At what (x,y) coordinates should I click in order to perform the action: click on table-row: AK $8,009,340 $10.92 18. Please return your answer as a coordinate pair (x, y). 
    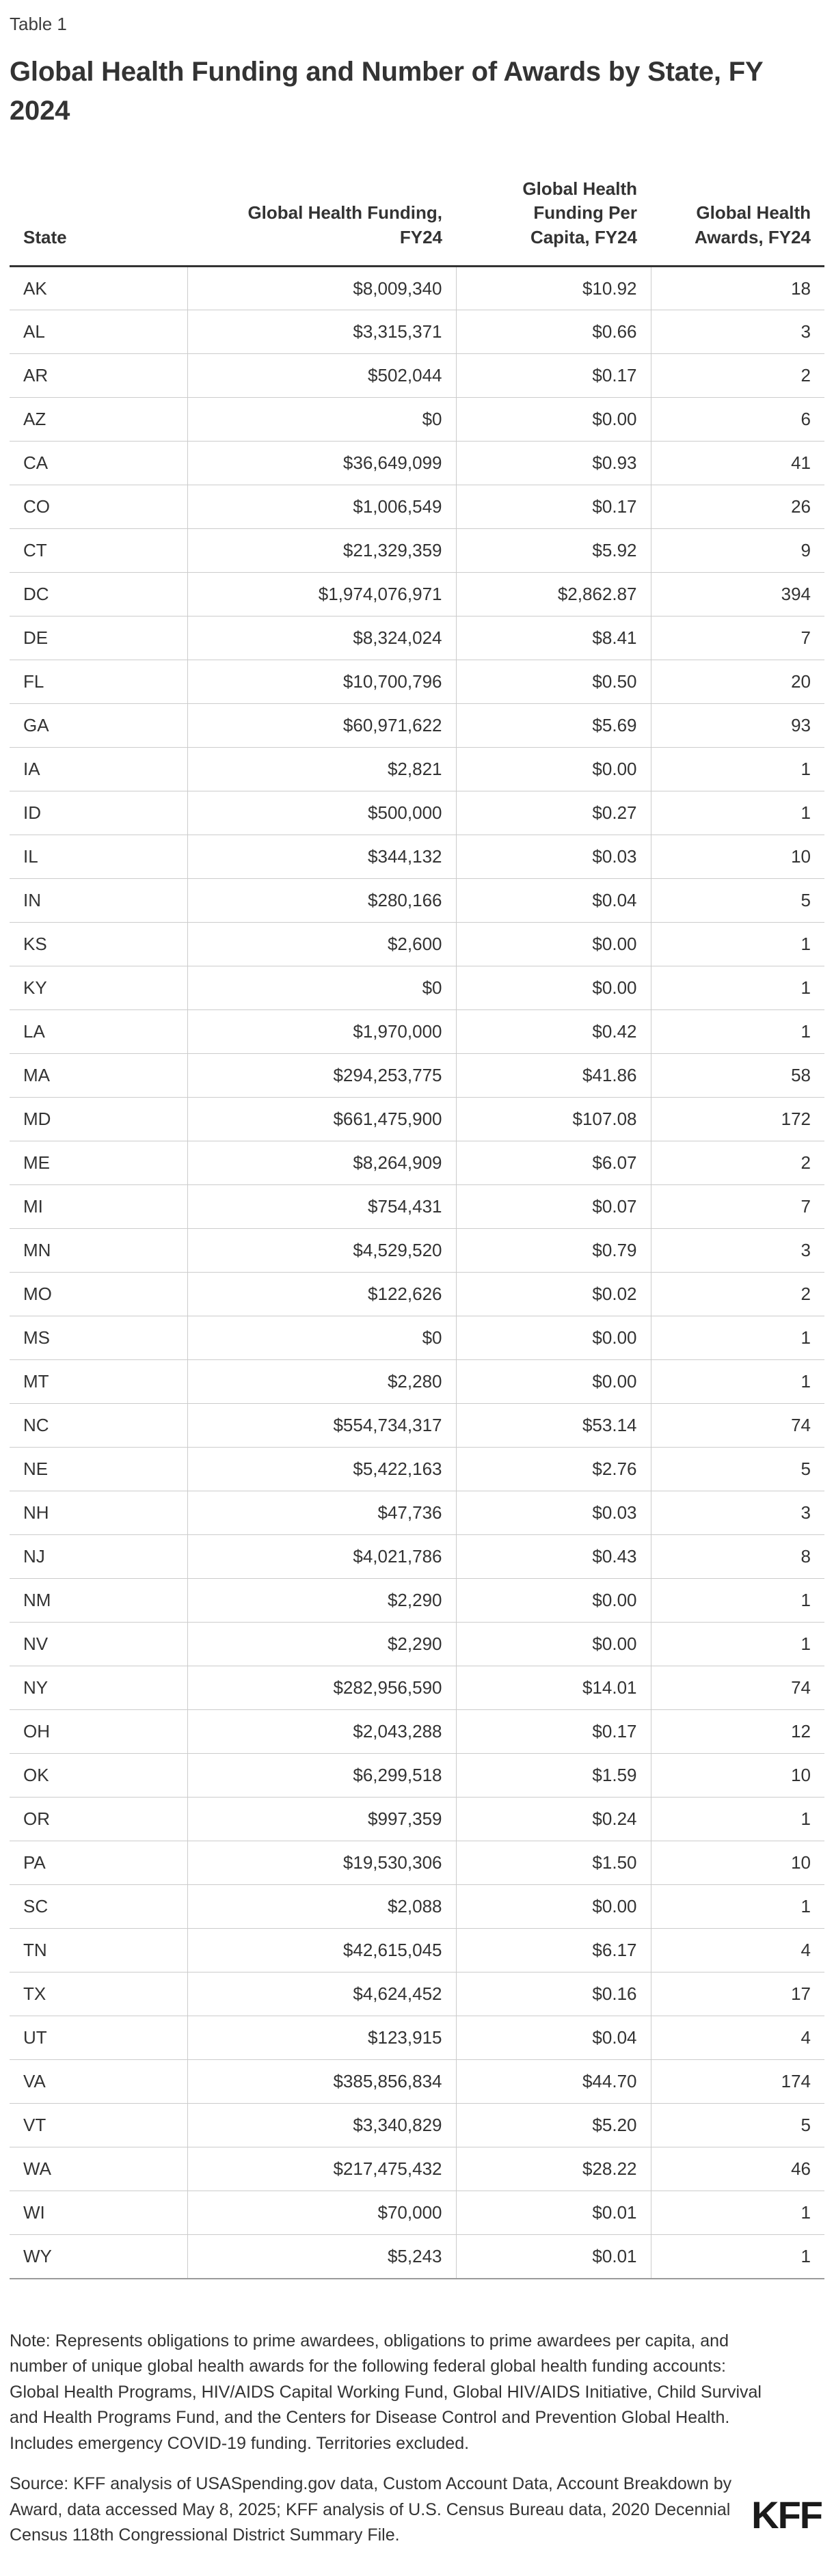
    Looking at the image, I should click on (417, 288).